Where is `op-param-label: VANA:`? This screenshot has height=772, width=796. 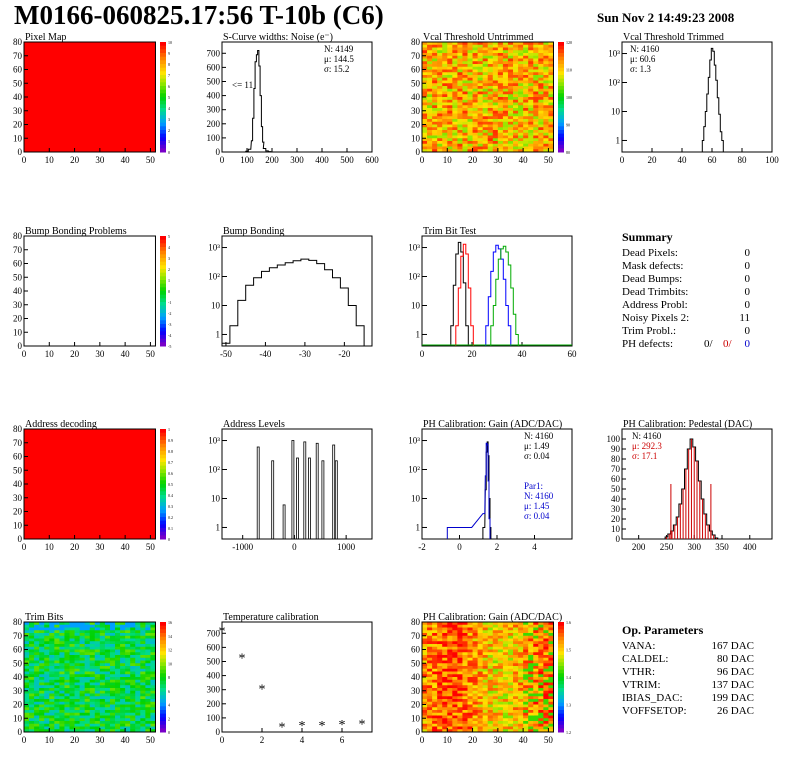
op-param-label: VANA: is located at coordinates (639, 646).